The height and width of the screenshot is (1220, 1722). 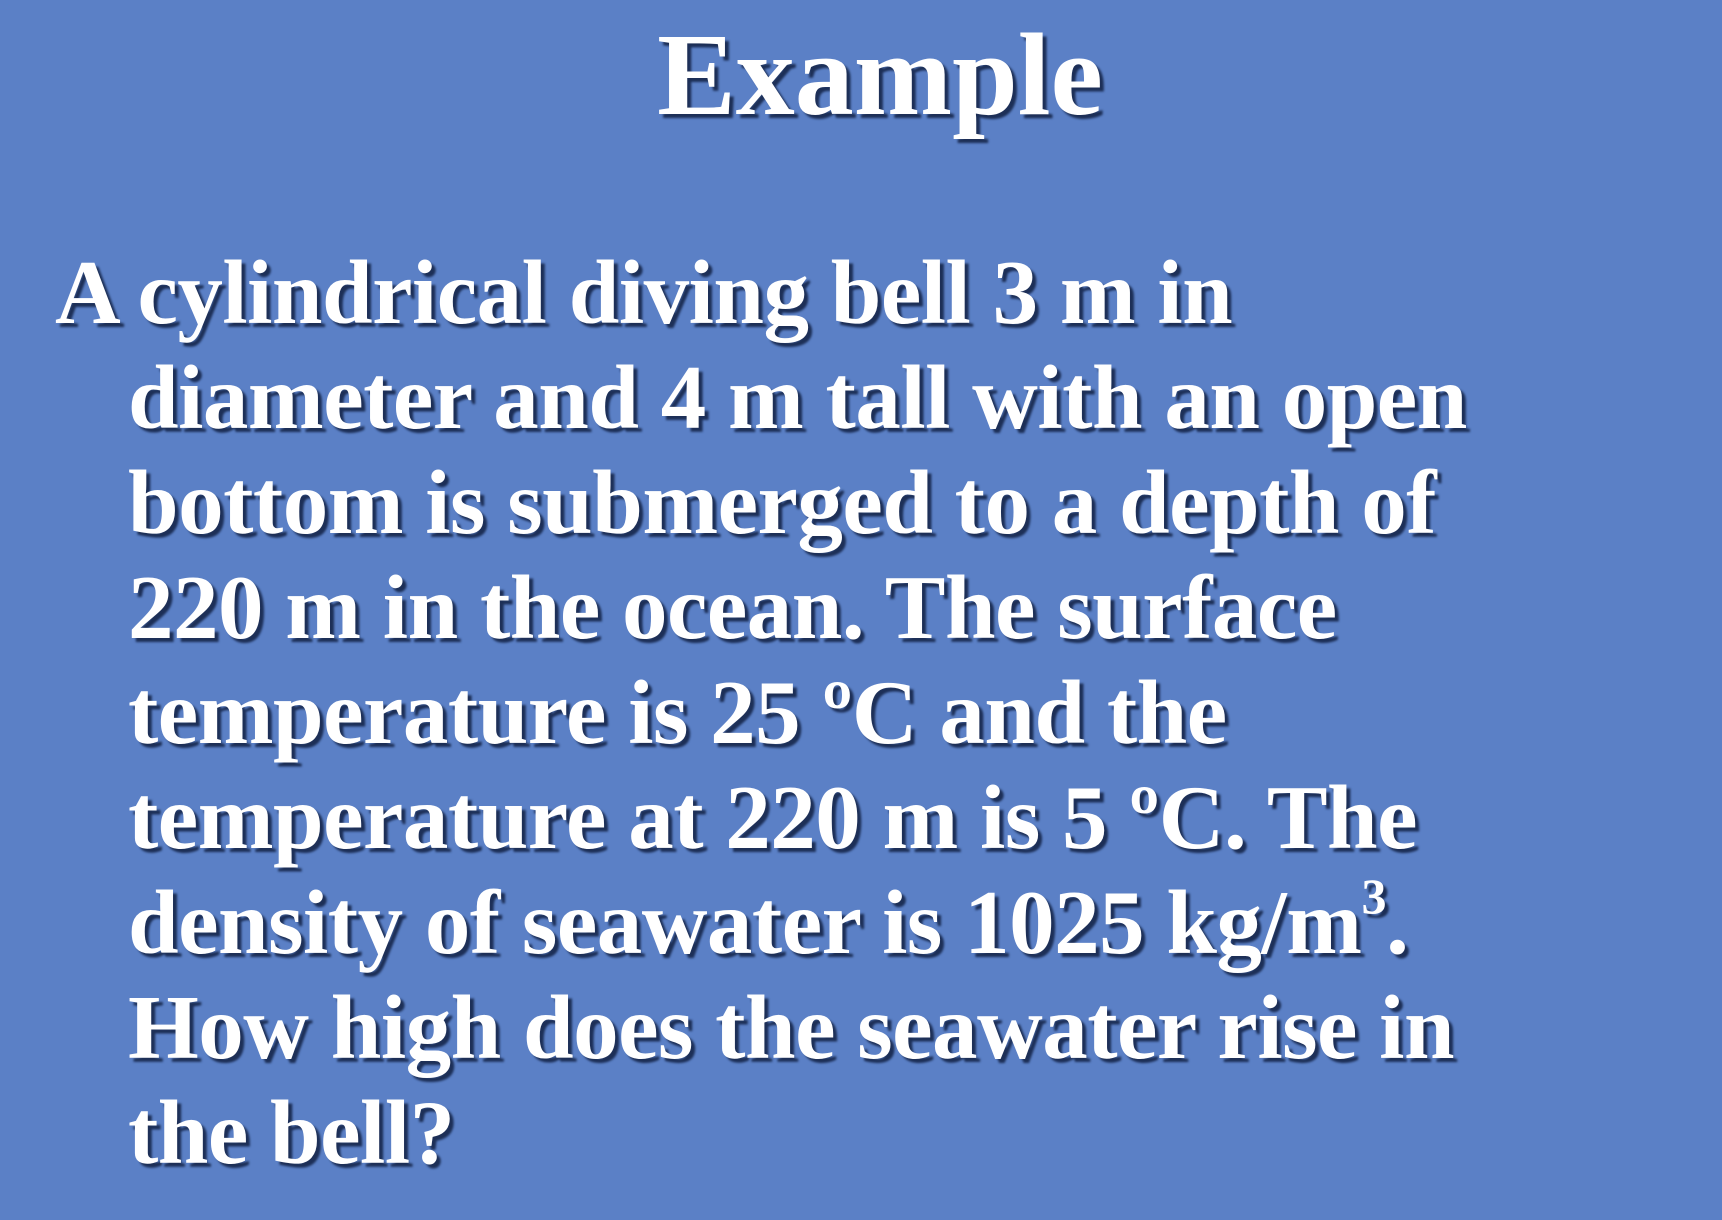 What do you see at coordinates (732, 607) in the screenshot?
I see `problem-line-4: 220 m in the ocean. The surface` at bounding box center [732, 607].